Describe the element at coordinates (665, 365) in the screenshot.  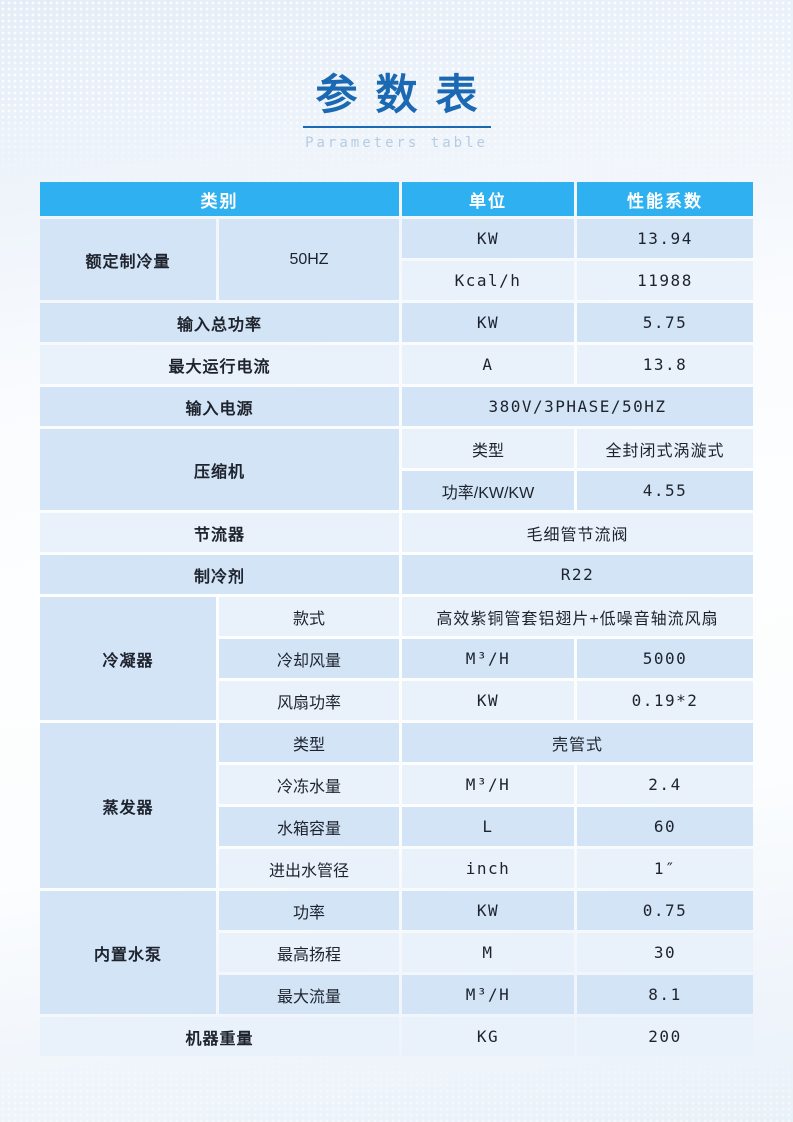
I see `val-max-current: 13.8` at that location.